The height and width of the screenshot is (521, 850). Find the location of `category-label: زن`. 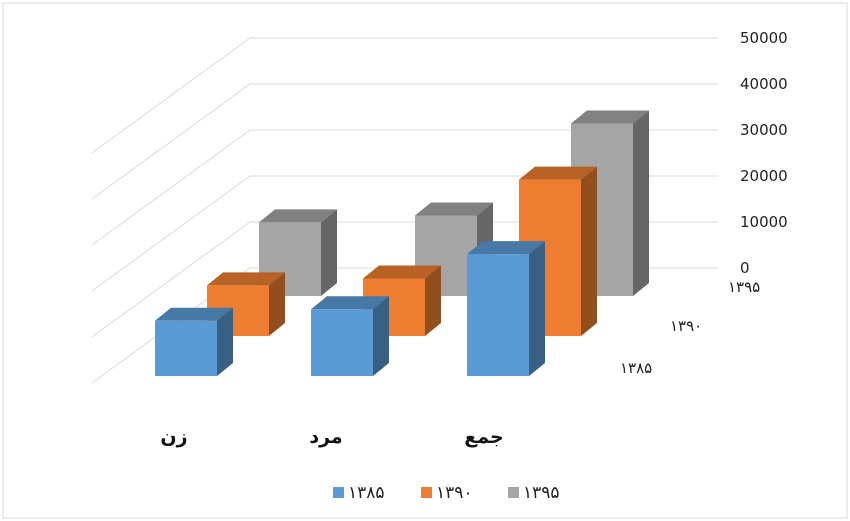

category-label: زن is located at coordinates (173, 437).